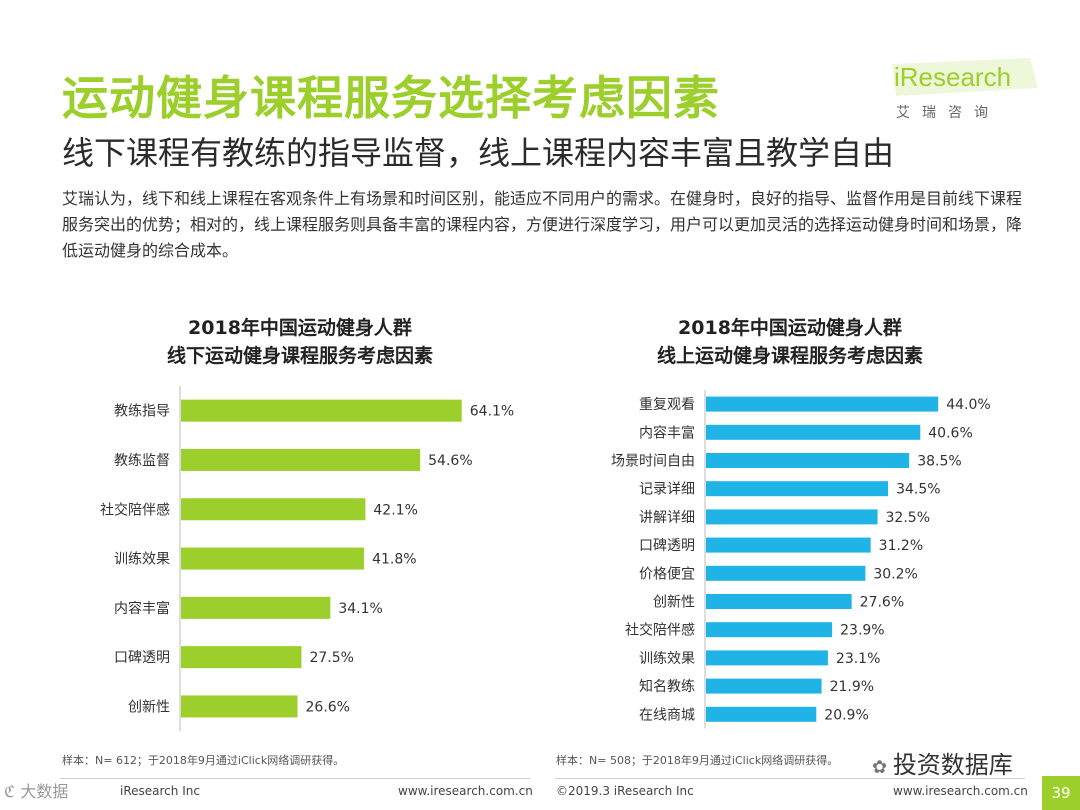  What do you see at coordinates (852, 687) in the screenshot?
I see `online-value-label: 21.9%` at bounding box center [852, 687].